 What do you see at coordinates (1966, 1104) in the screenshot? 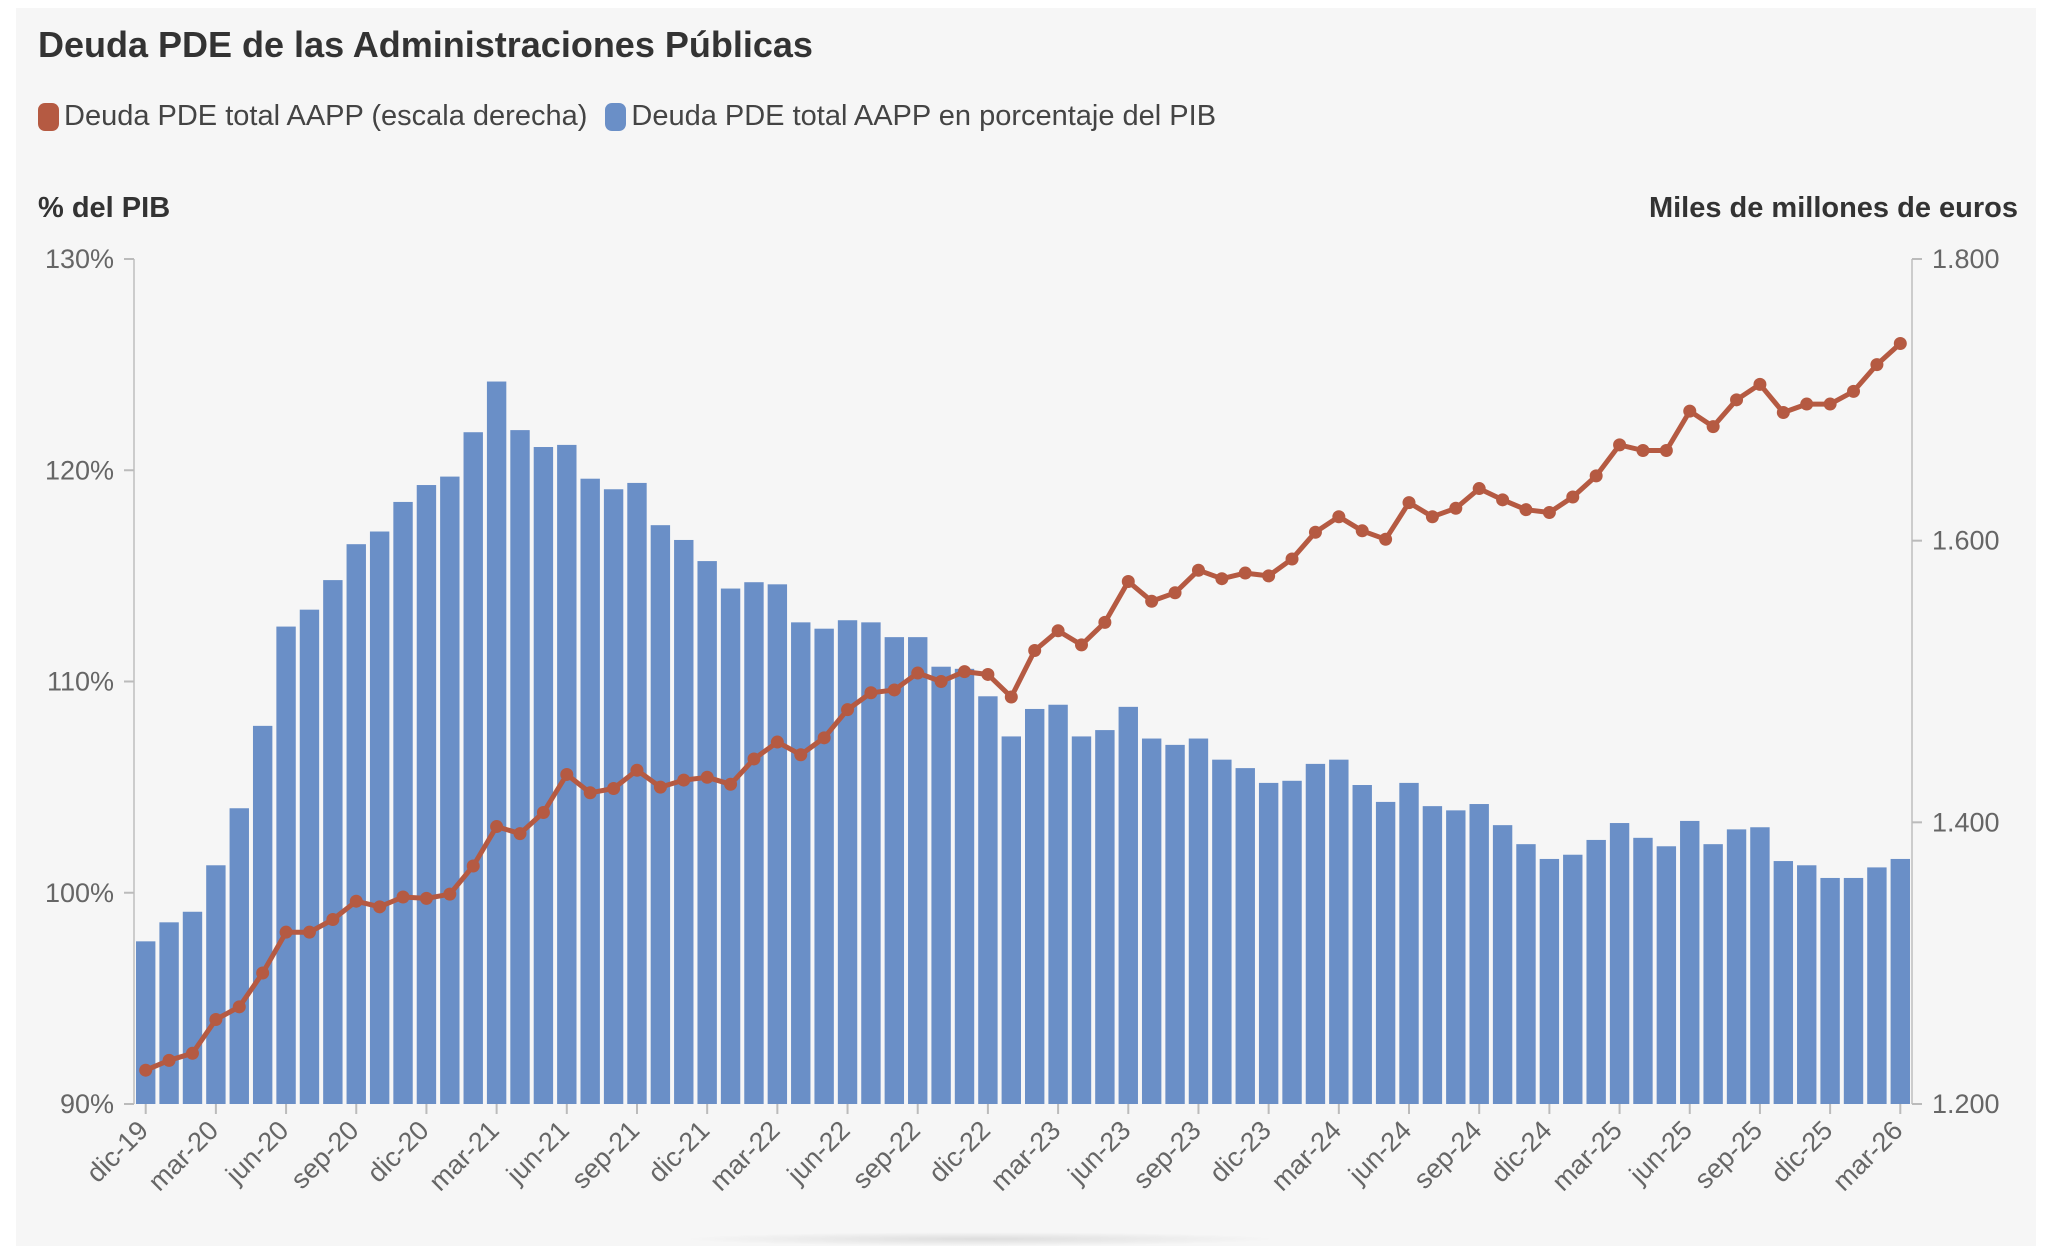
I see `right-tick-label: 1.200` at bounding box center [1966, 1104].